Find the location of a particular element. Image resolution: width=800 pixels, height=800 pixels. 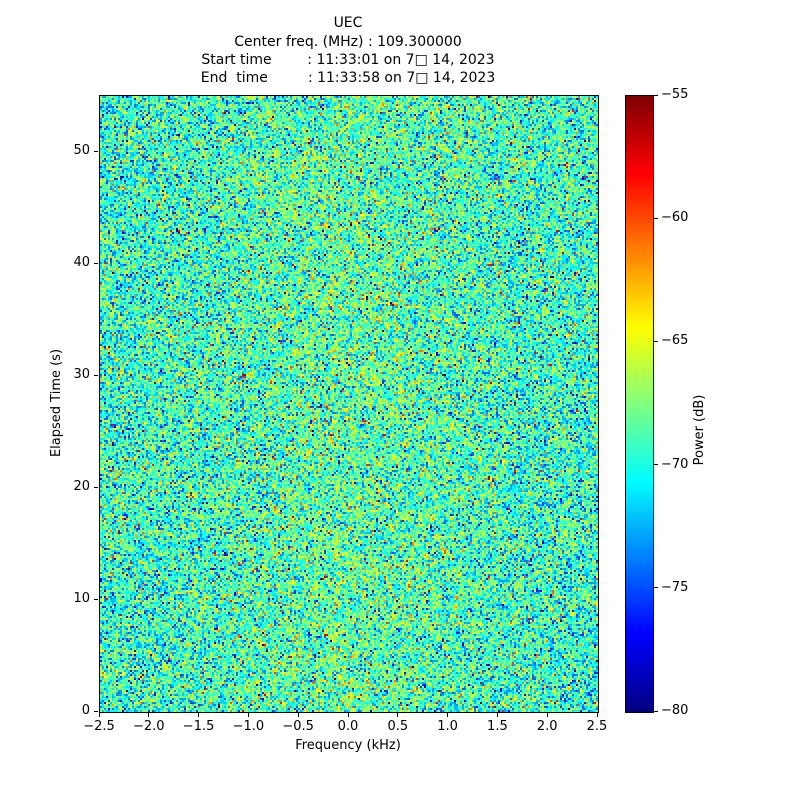

colorbar-tick-label: −75 is located at coordinates (675, 587).